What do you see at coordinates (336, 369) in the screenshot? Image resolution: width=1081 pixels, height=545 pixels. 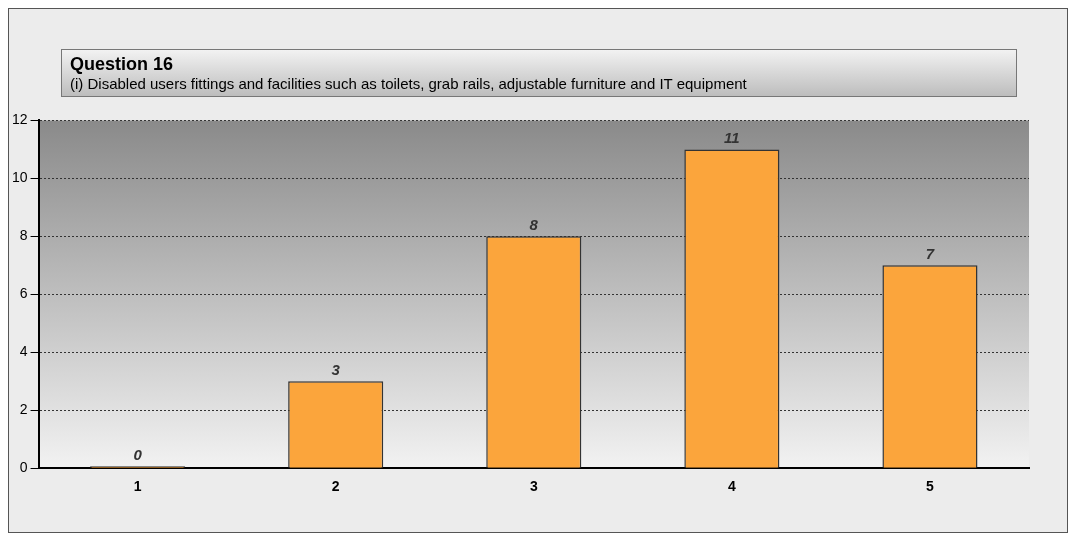 I see `data-label: 3` at bounding box center [336, 369].